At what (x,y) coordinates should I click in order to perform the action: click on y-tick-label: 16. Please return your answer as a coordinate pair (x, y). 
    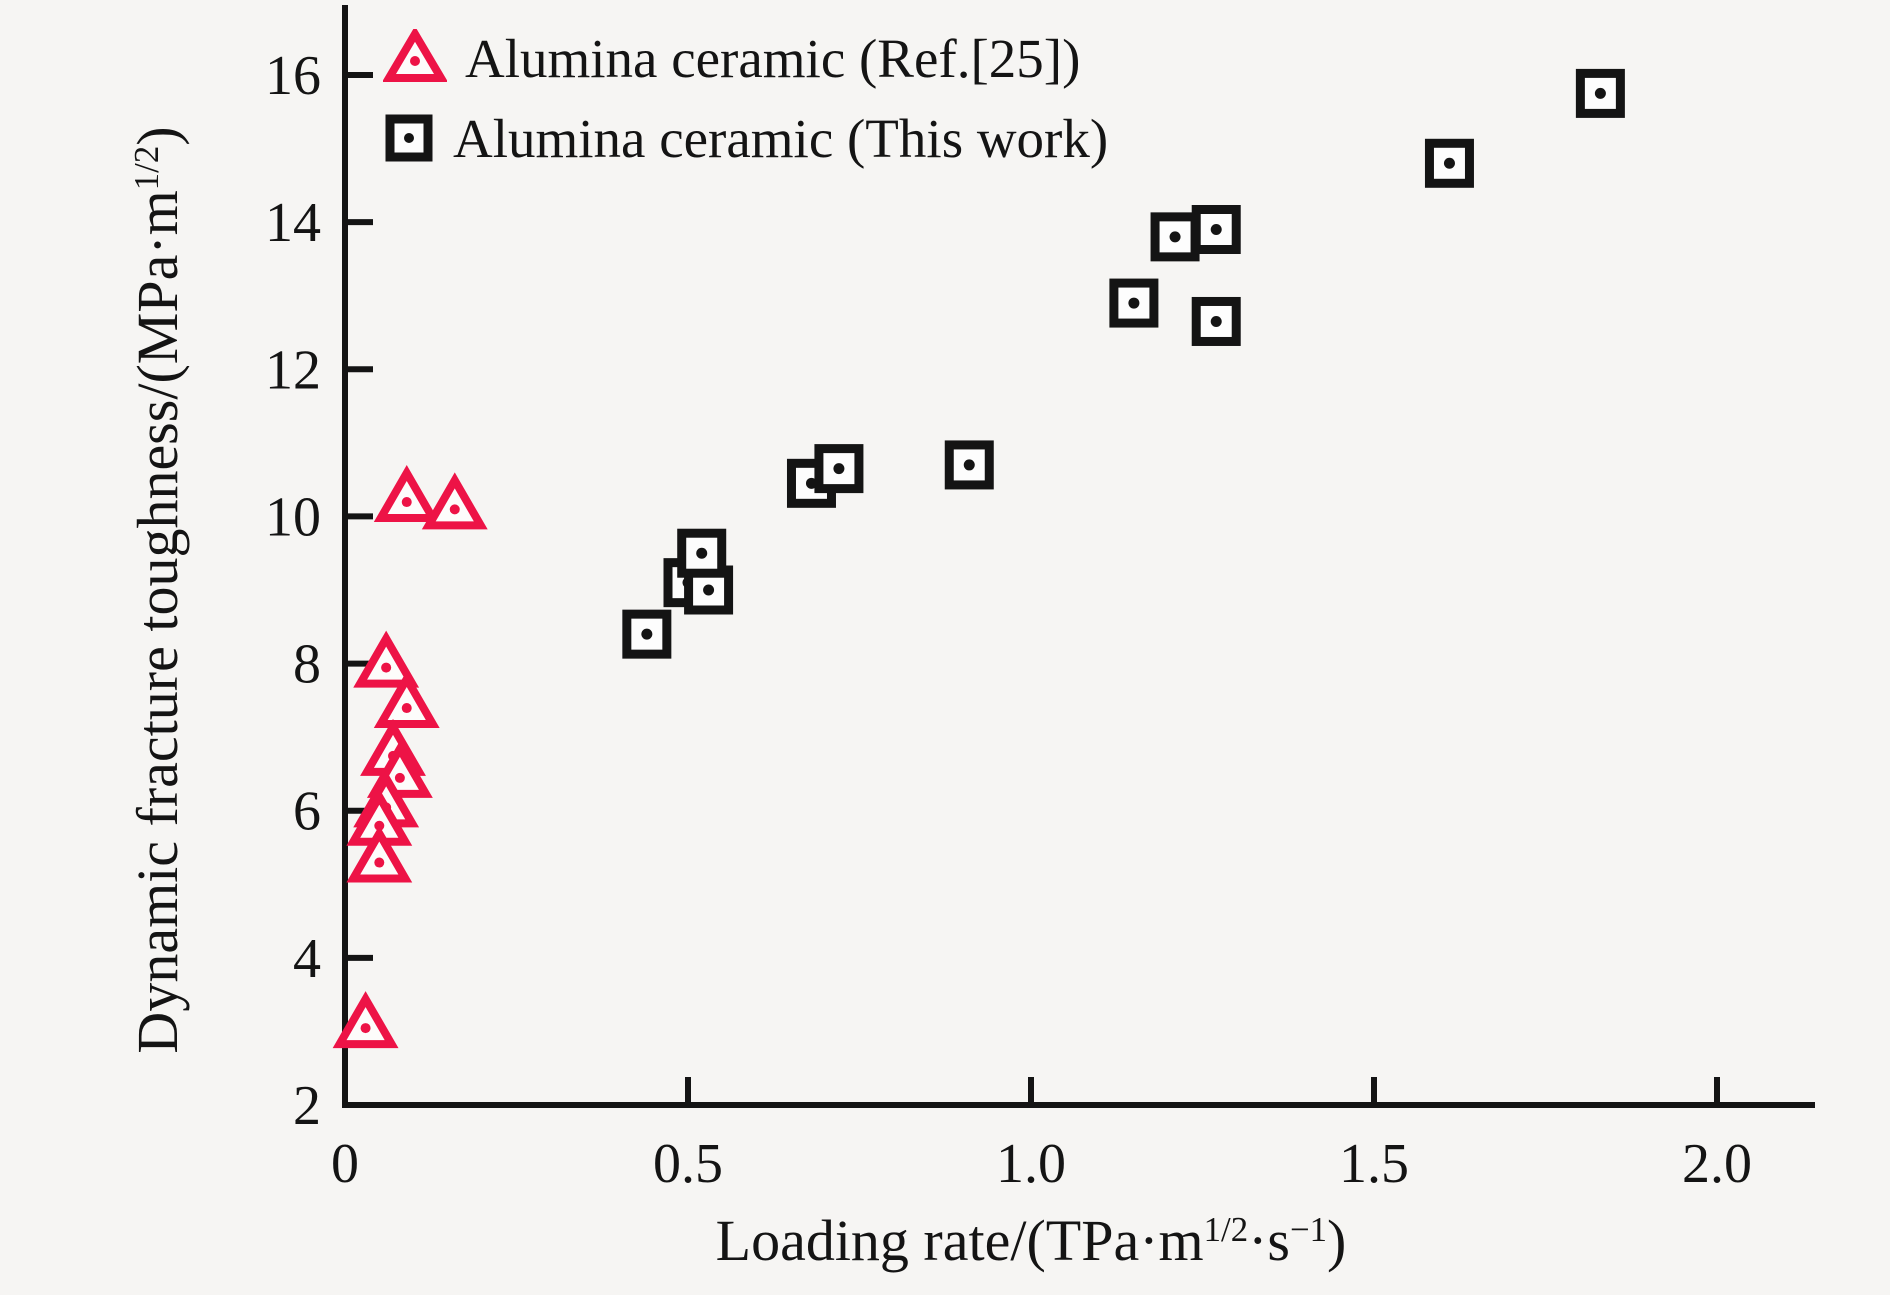
    Looking at the image, I should click on (293, 76).